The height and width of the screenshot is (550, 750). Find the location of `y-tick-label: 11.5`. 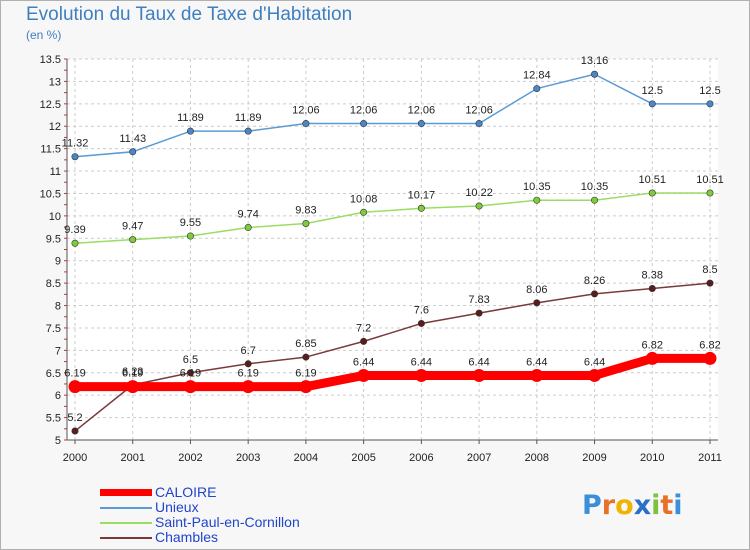

y-tick-label: 11.5 is located at coordinates (50, 150).